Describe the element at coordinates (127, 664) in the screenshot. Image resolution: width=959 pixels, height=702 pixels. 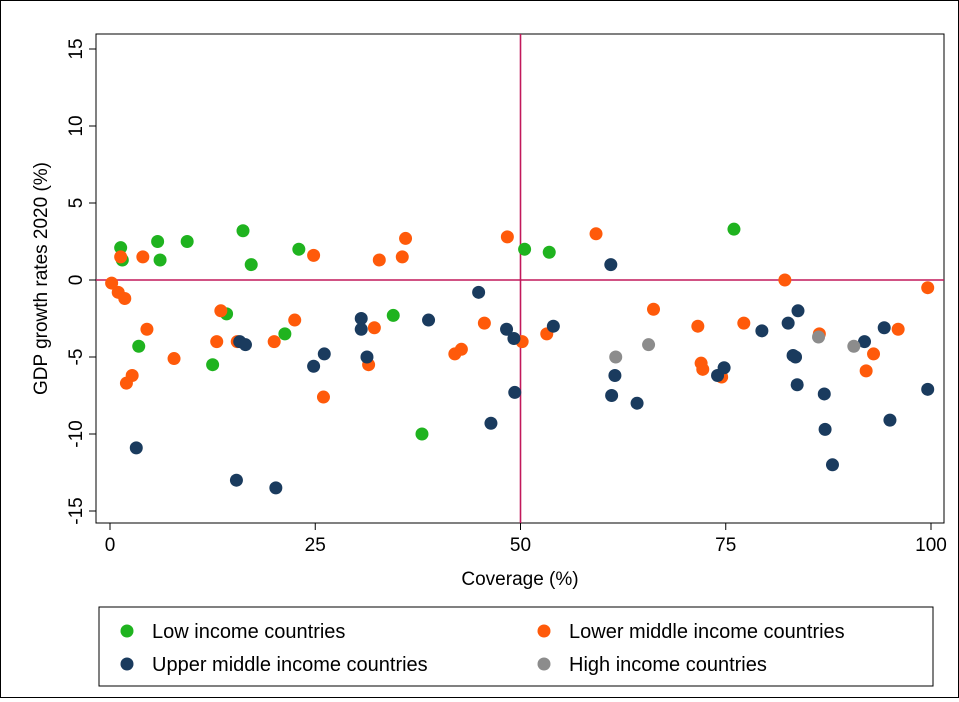
I see `legend-marker-upper-middle-income-countries` at that location.